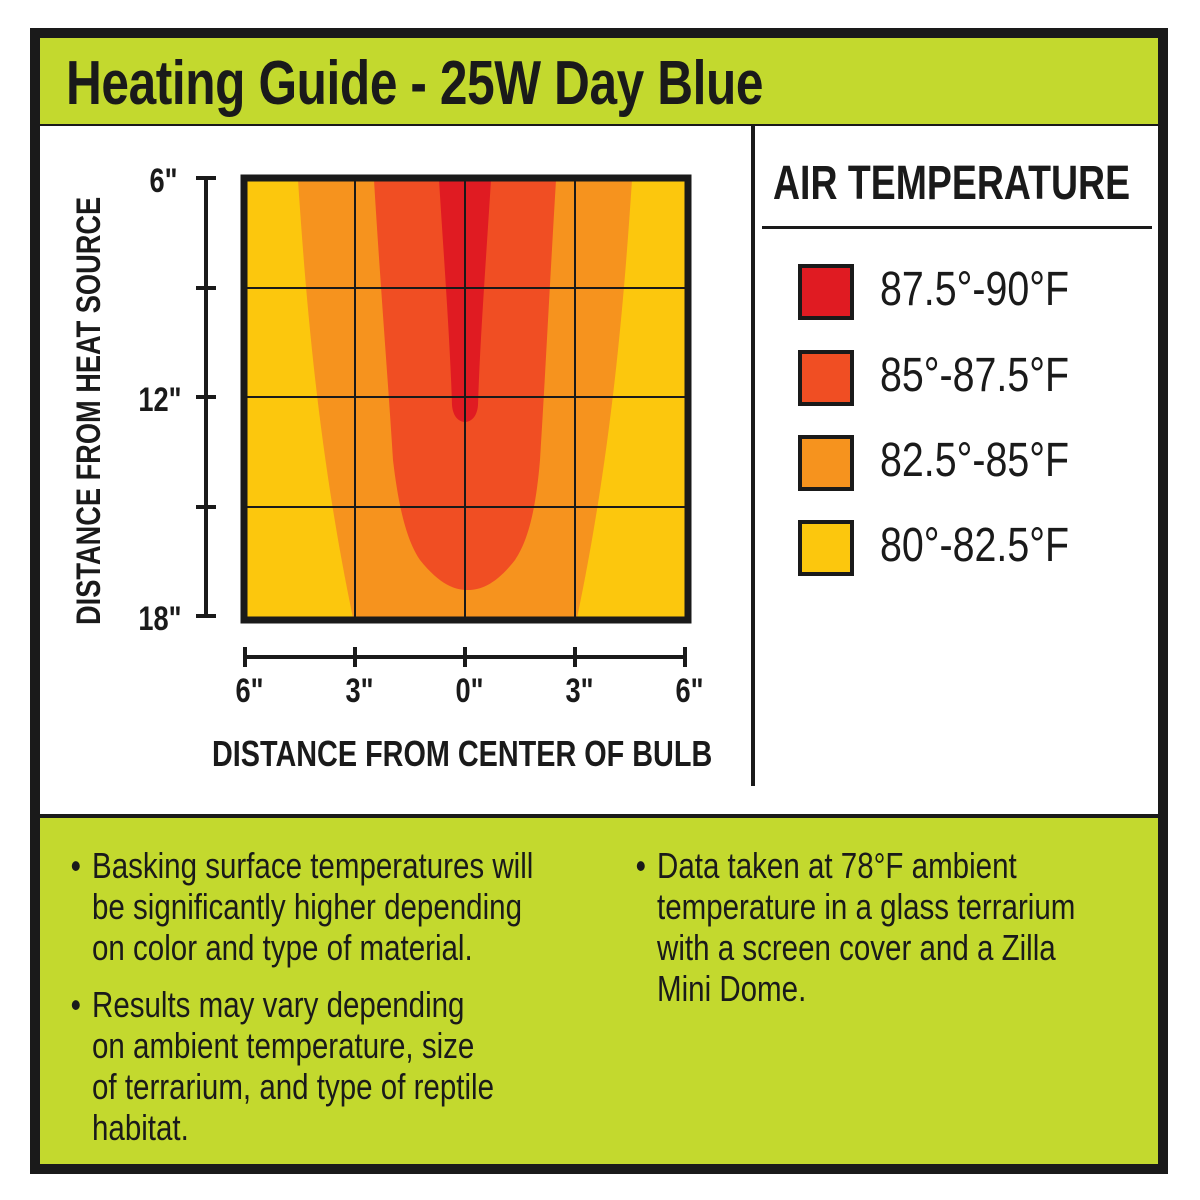  What do you see at coordinates (163, 181) in the screenshot?
I see `y-tick-6: 6"` at bounding box center [163, 181].